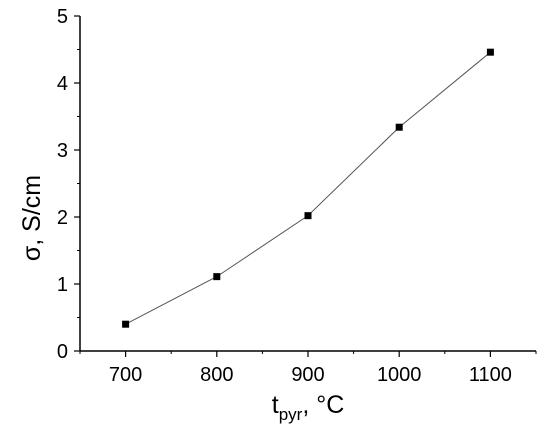 The image size is (550, 439). Describe the element at coordinates (125, 375) in the screenshot. I see `x-tick-label: 700` at that location.